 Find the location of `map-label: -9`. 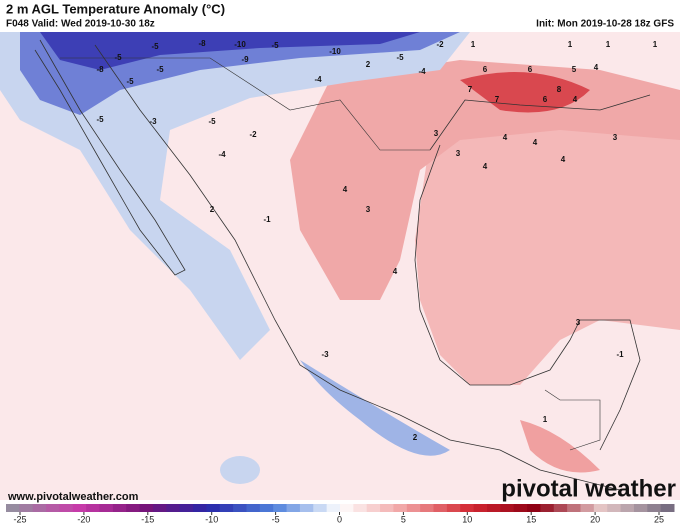

map-label: -9 is located at coordinates (245, 59).